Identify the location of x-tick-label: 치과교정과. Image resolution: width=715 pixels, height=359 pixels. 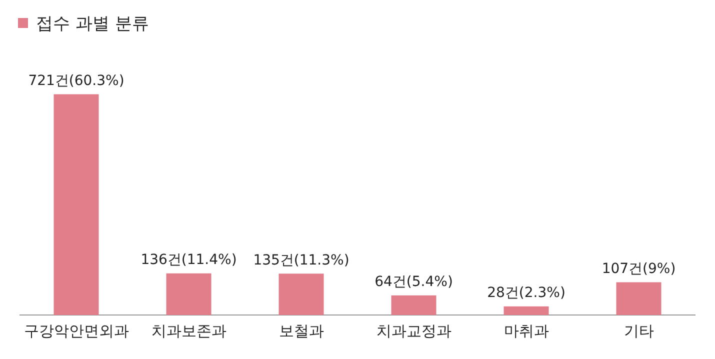
(414, 331).